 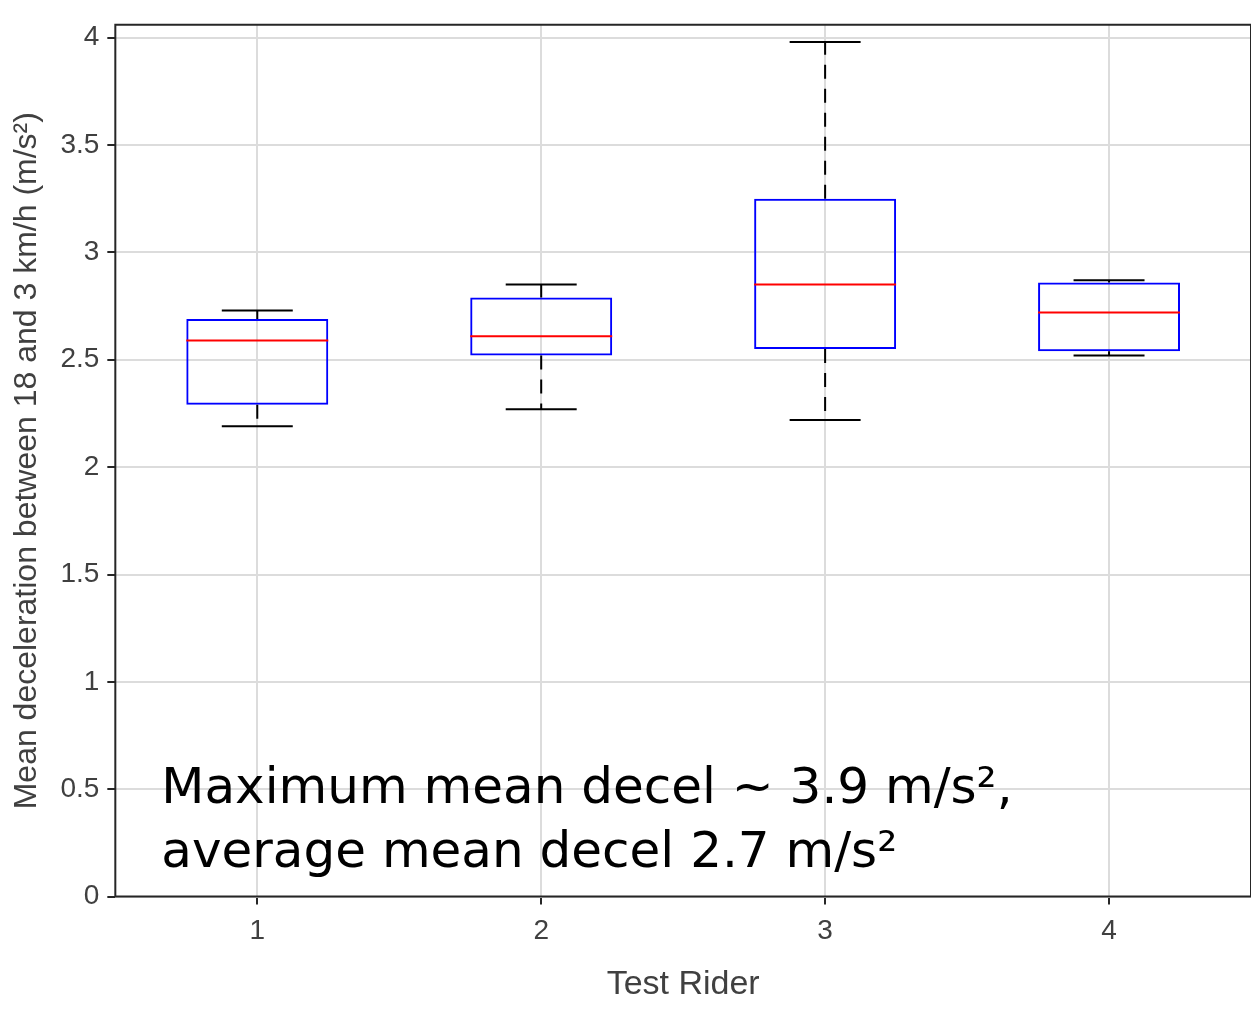 I want to click on x-tick-label: 4, so click(x=1109, y=930).